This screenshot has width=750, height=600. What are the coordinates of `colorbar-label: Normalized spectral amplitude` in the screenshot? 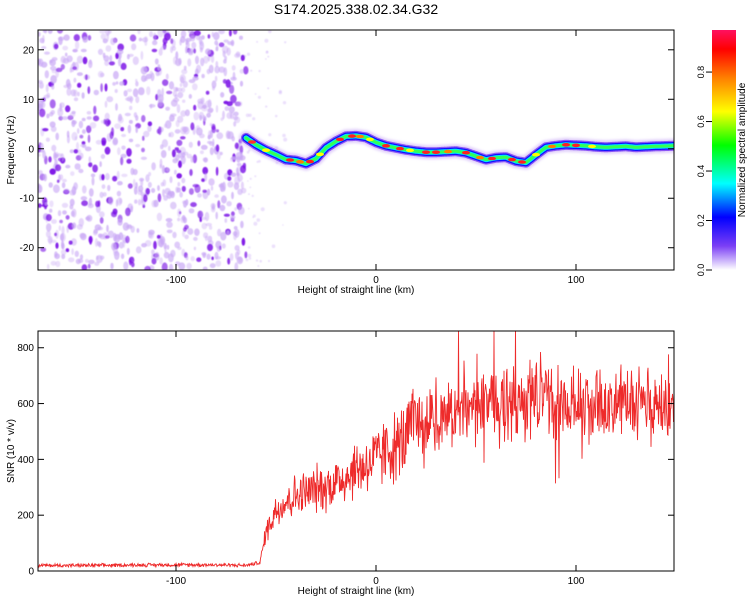 It's located at (742, 149).